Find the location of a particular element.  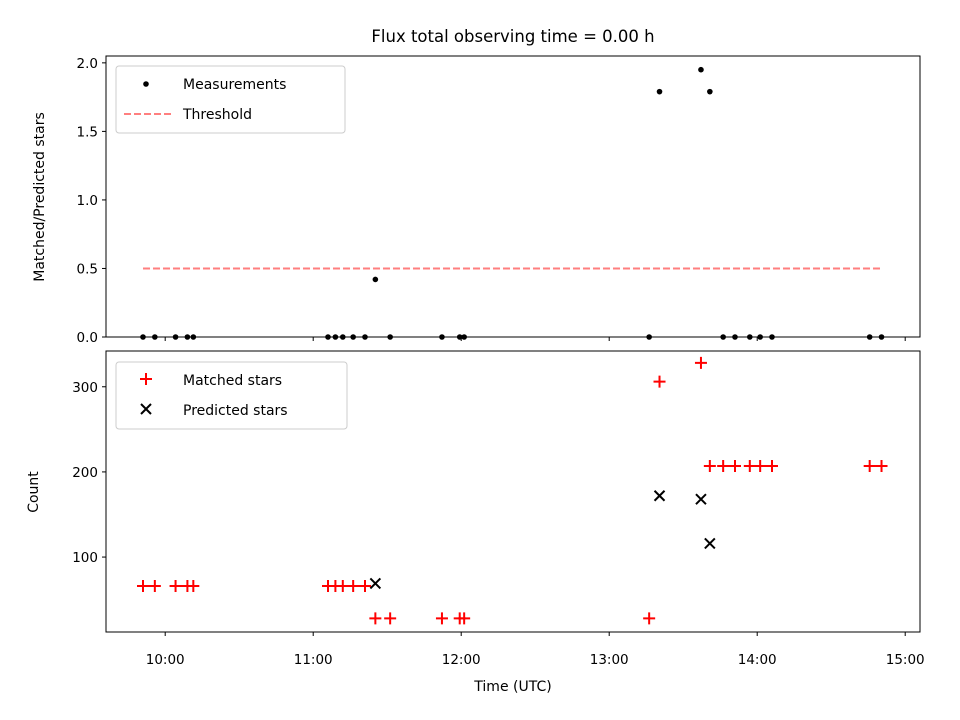

legend-matched-marker is located at coordinates (146, 379).